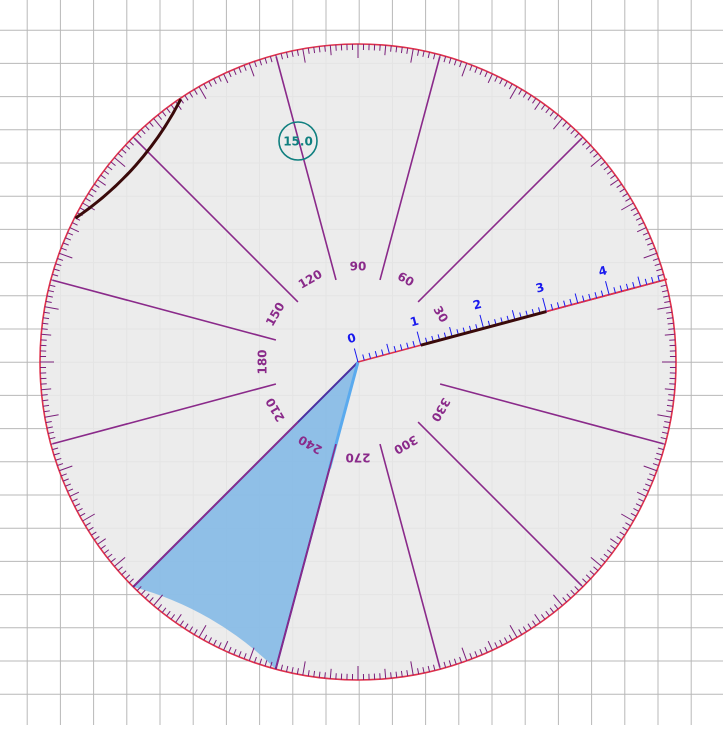  Describe the element at coordinates (263, 361) in the screenshot. I see `angle-label: 180` at that location.